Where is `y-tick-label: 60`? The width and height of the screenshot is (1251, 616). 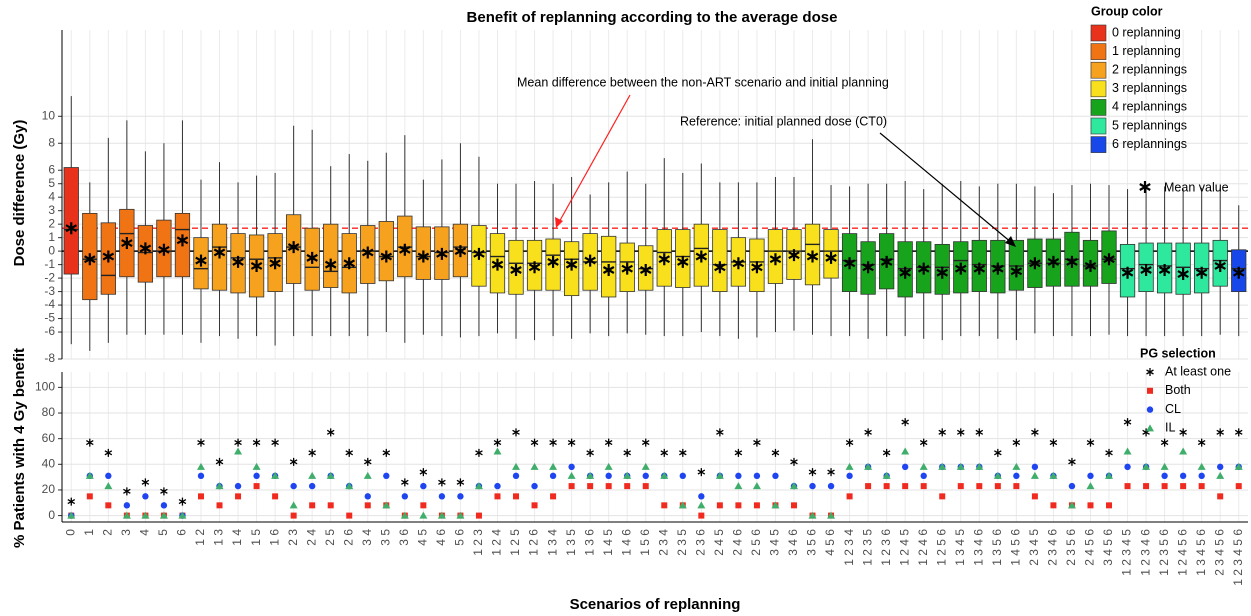 y-tick-label: 60 is located at coordinates (49, 438).